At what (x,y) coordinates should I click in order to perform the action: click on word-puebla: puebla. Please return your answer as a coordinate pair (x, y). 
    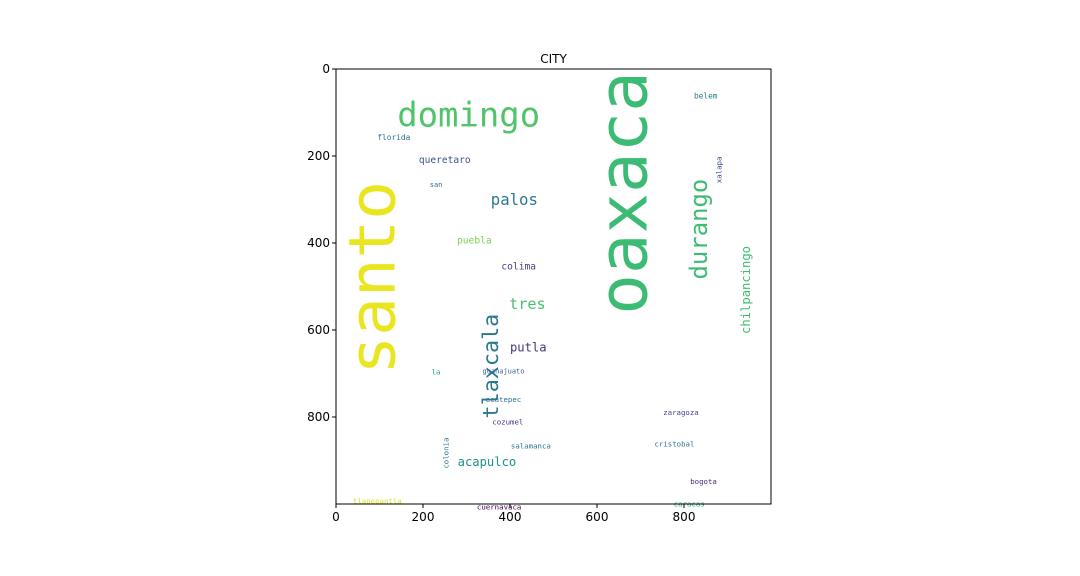
    Looking at the image, I should click on (474, 240).